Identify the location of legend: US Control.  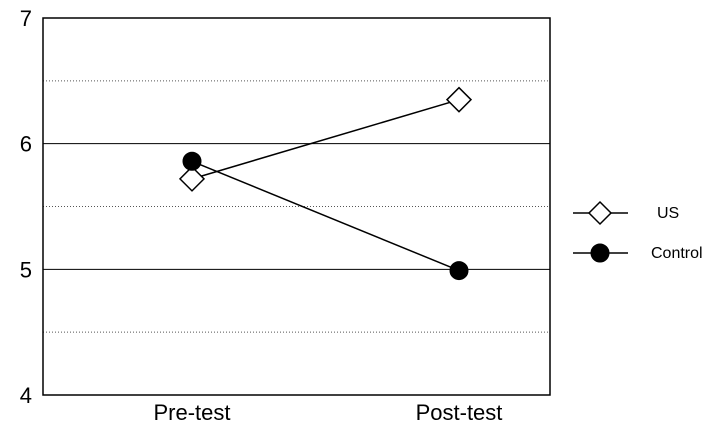
(638, 231).